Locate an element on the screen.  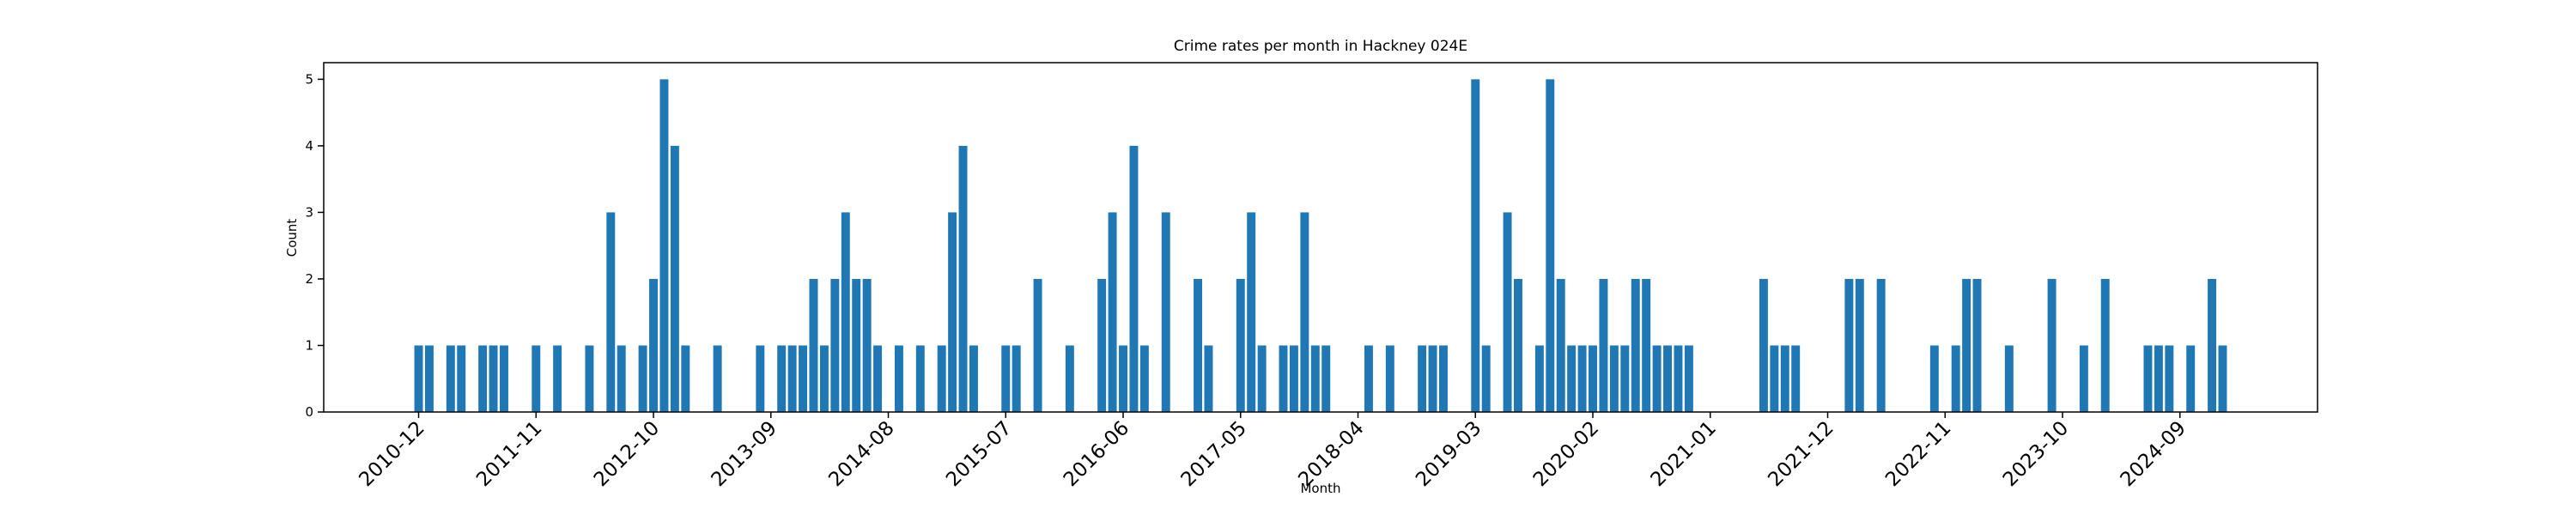
x-tick-label: 2021-12 is located at coordinates (1801, 454).